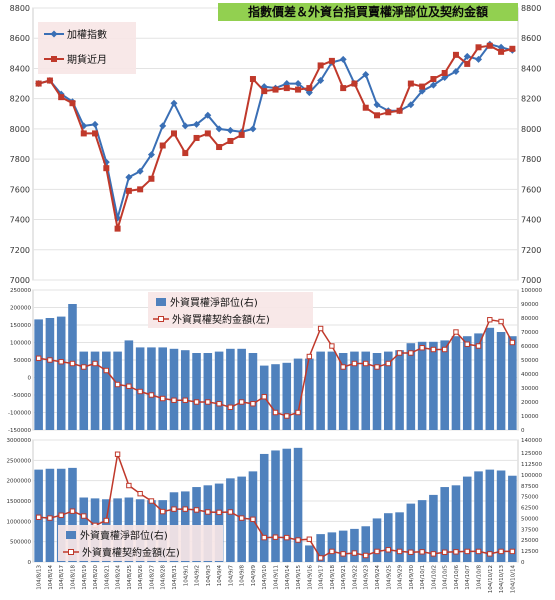 The image size is (555, 600). What do you see at coordinates (254, 576) in the screenshot?
I see `x-tick-label: 104/9/9` at bounding box center [254, 576].